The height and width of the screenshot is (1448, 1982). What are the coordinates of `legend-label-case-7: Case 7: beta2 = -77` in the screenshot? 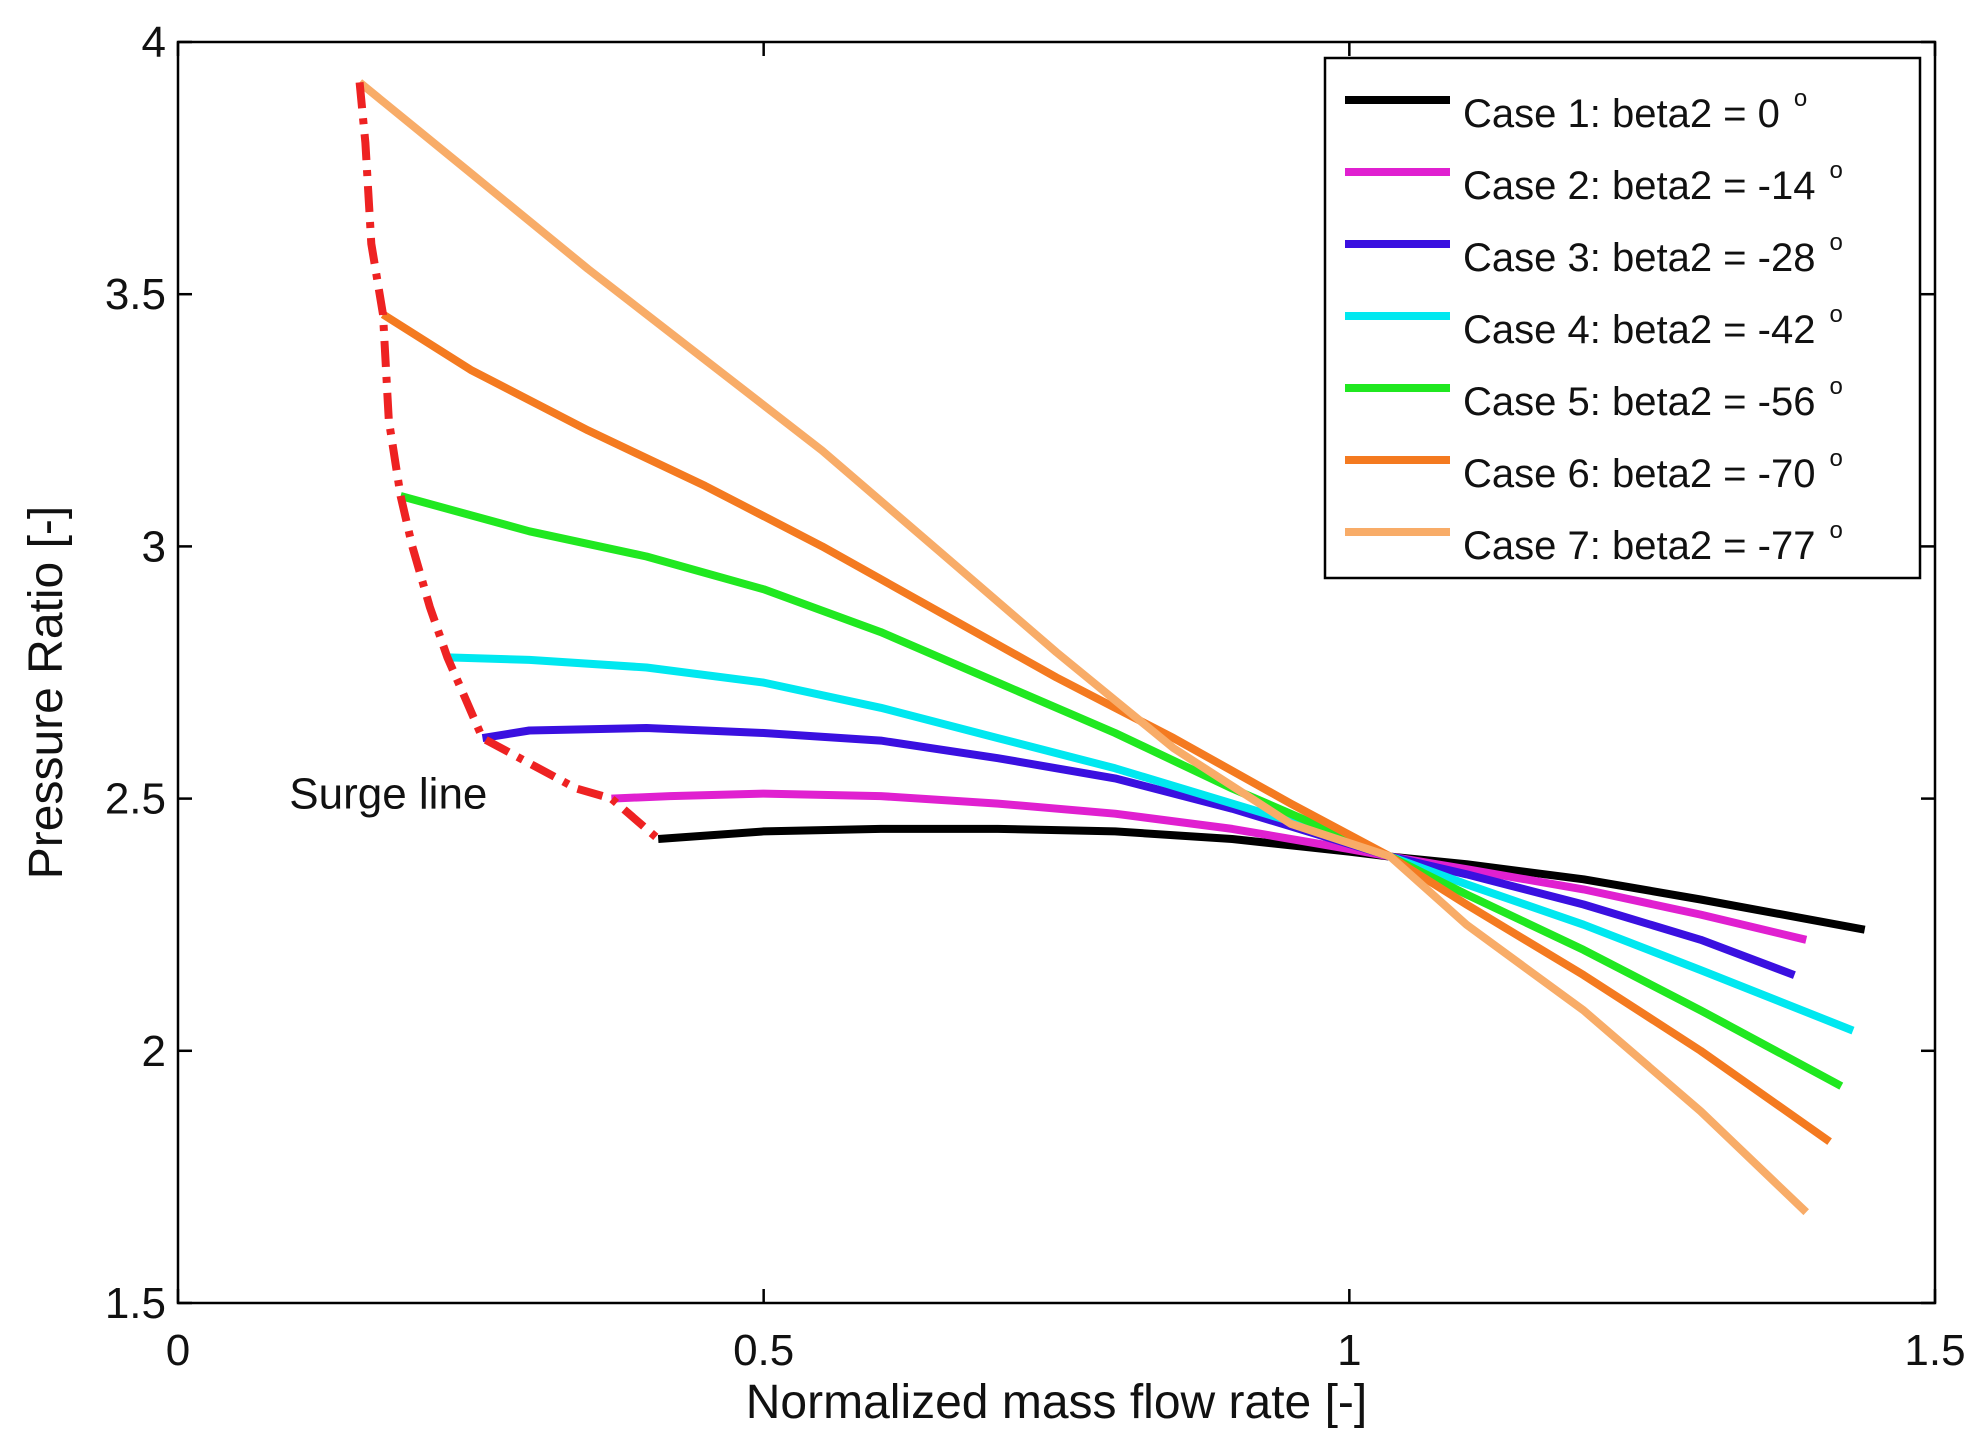 It's located at (1639, 546).